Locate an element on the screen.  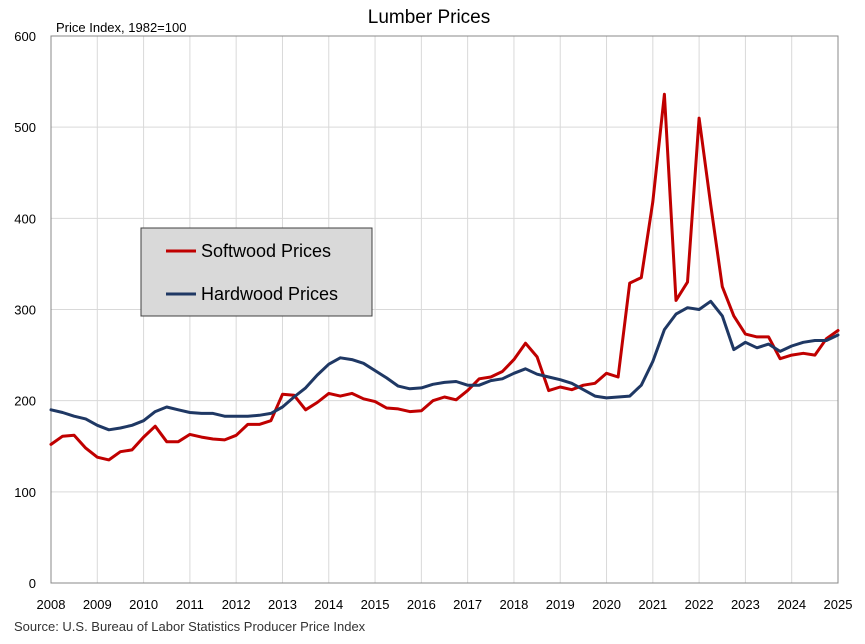
chart-title: Lumber Prices is located at coordinates (429, 17).